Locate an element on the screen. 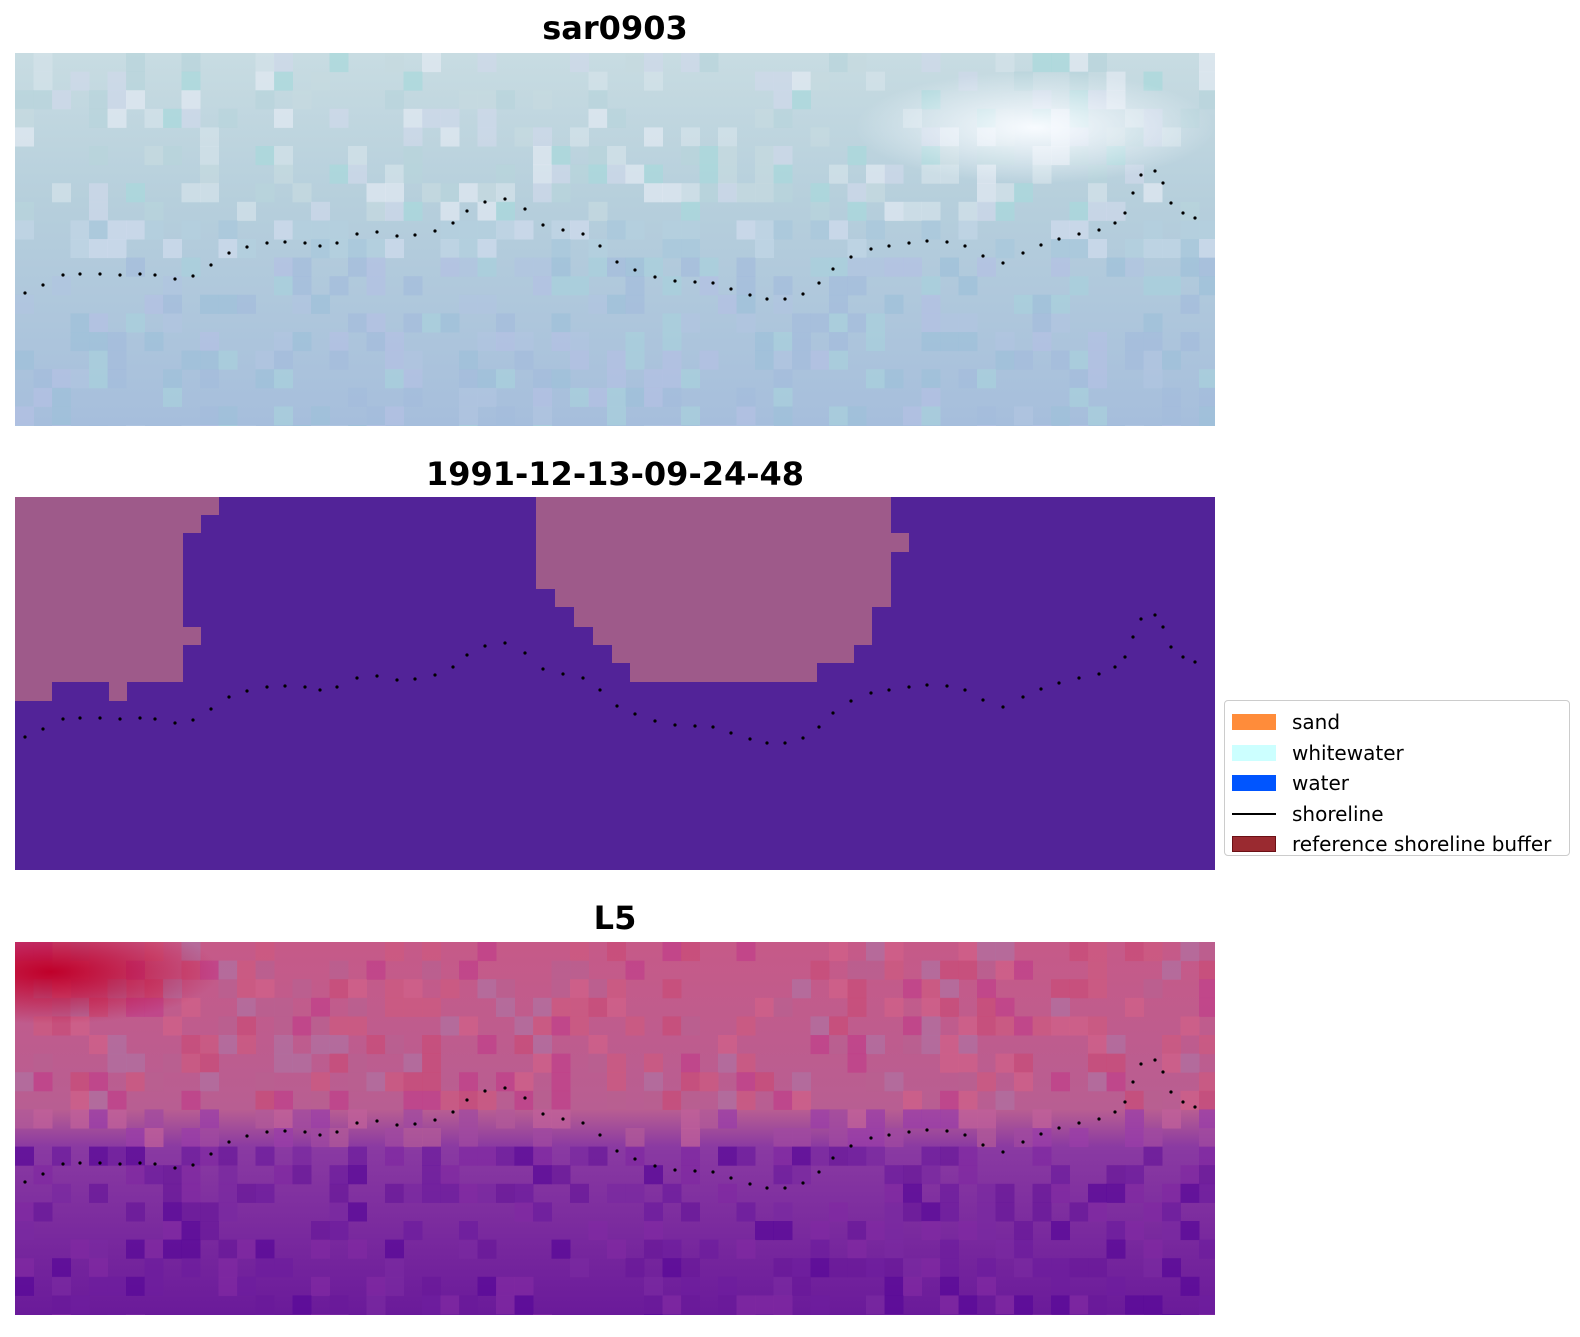 The height and width of the screenshot is (1337, 1580). panel-title-3: L5 is located at coordinates (615, 918).